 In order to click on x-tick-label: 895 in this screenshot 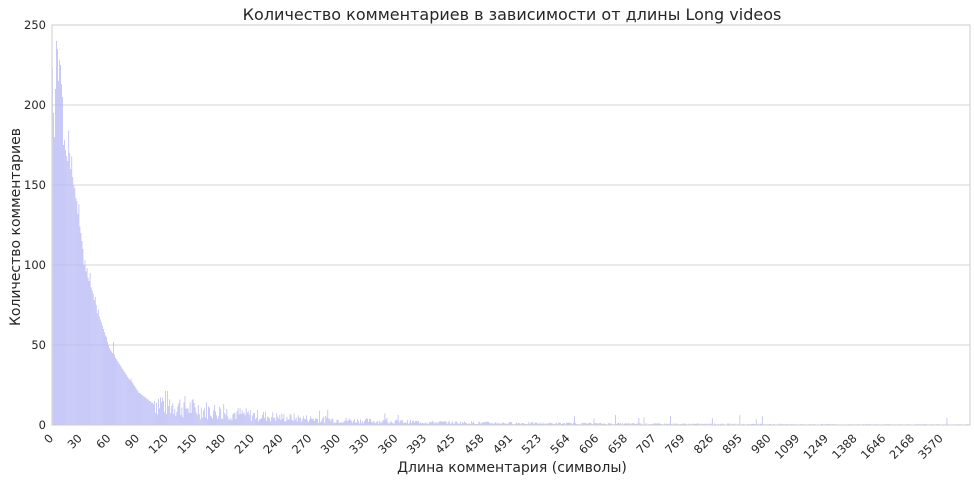, I will do `click(731, 443)`.